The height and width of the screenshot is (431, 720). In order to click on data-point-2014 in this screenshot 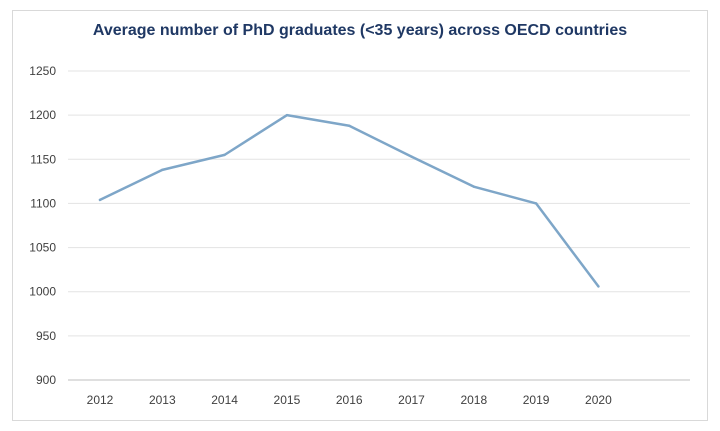, I will do `click(224, 155)`.